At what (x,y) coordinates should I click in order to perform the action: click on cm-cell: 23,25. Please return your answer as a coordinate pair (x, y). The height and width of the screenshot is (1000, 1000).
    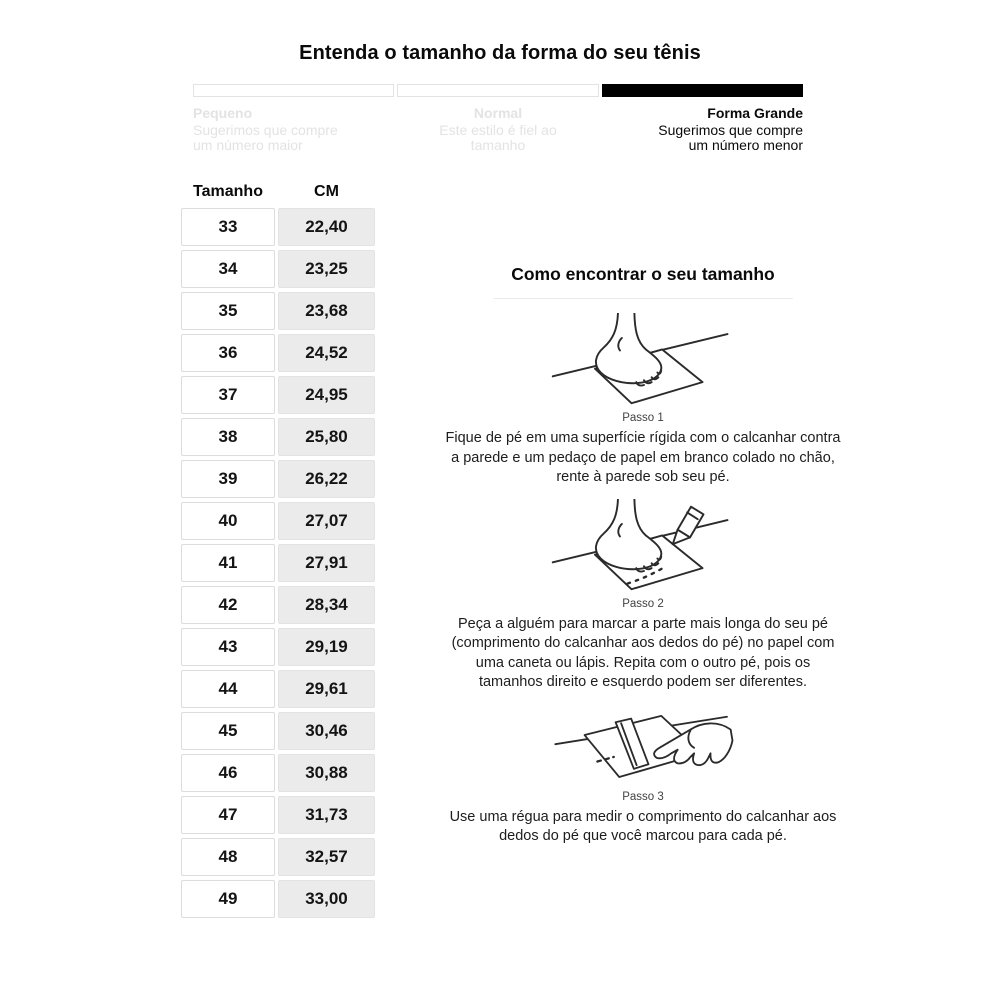
    Looking at the image, I should click on (326, 269).